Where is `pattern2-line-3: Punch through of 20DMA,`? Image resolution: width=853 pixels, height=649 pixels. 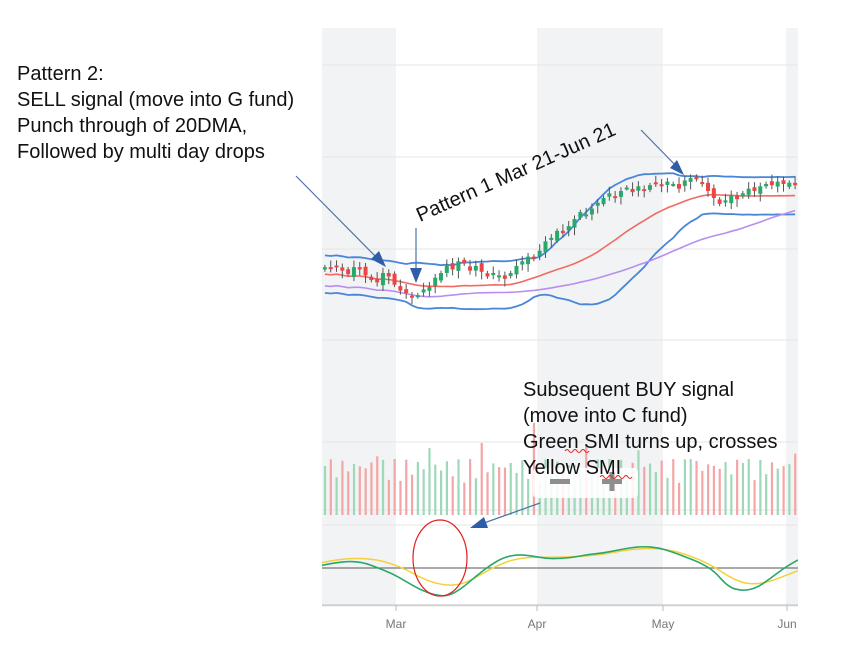 pattern2-line-3: Punch through of 20DMA, is located at coordinates (132, 126).